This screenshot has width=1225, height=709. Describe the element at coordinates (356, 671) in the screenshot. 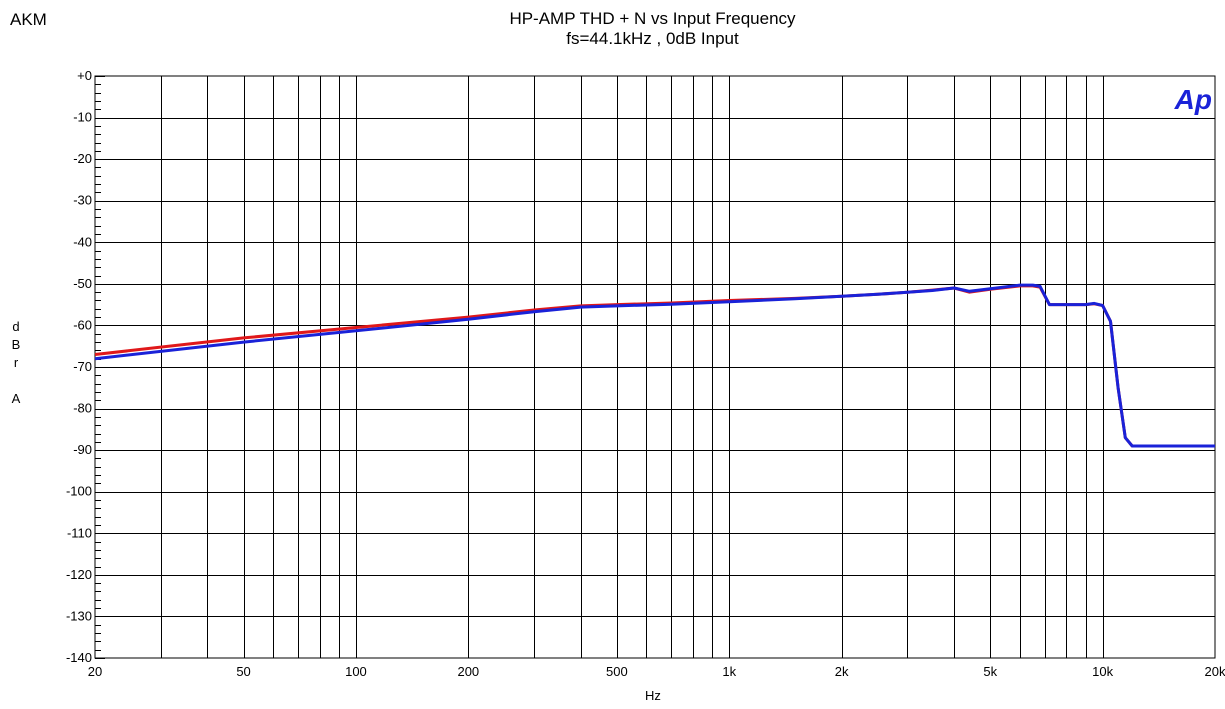

I see `x-tick-label: 100` at that location.